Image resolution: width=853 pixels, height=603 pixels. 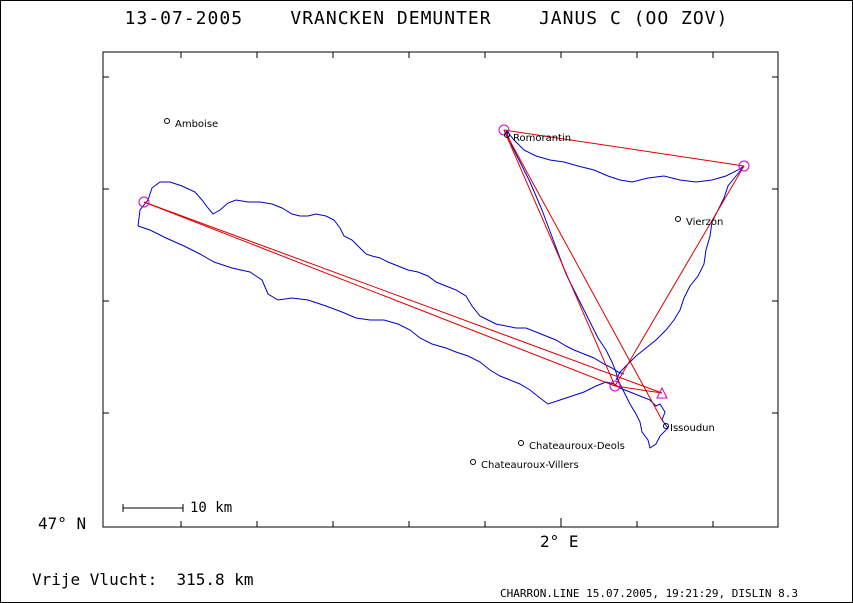 I want to click on place-label-vierzon: Vierzon, so click(x=705, y=222).